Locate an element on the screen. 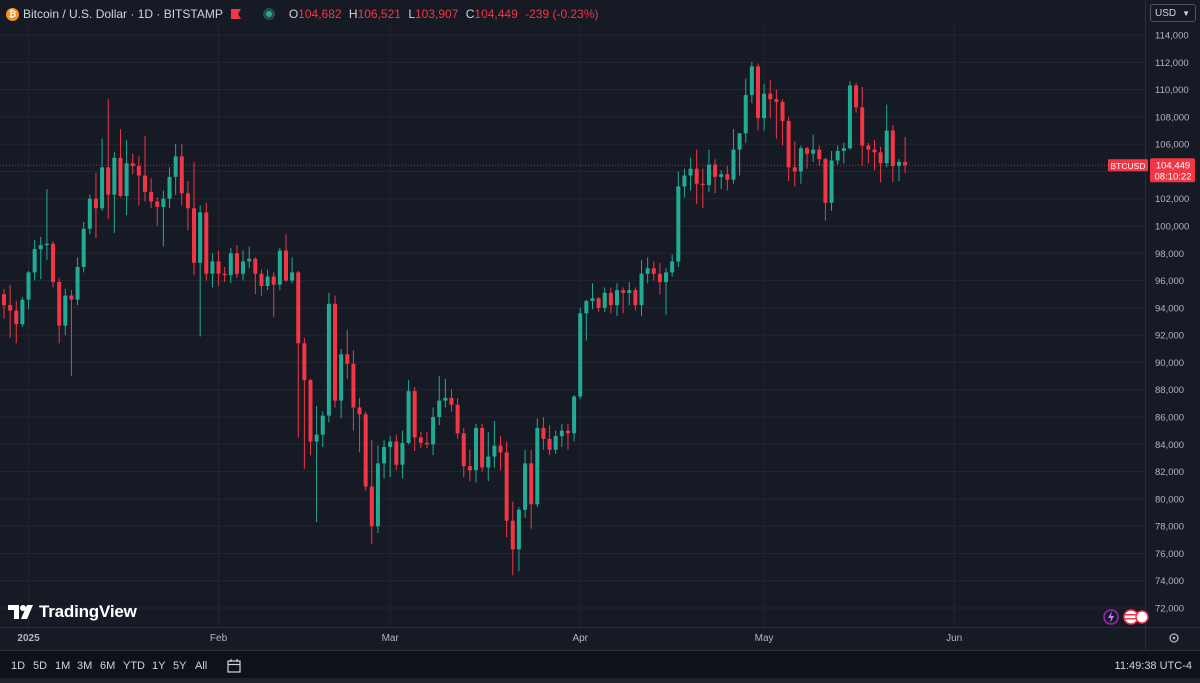 The width and height of the screenshot is (1200, 683). price-label-bg is located at coordinates (1172, 170).